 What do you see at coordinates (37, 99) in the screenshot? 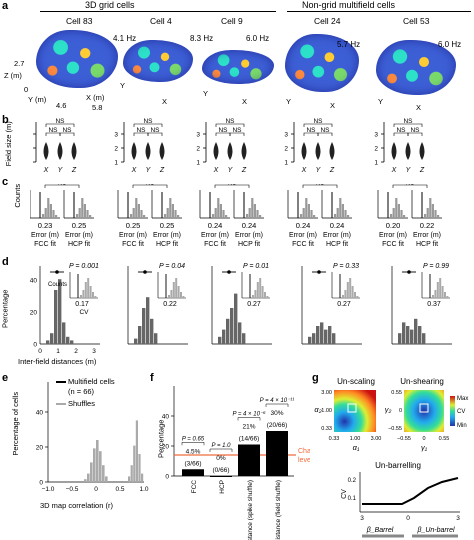
I see `y-label: Y (m)` at bounding box center [37, 99].